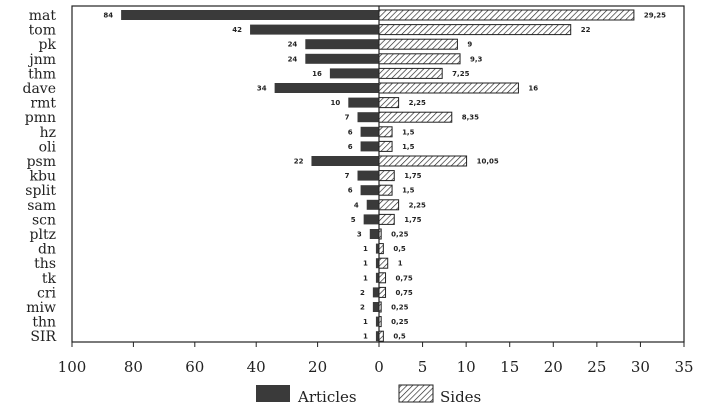 Image resolution: width=710 pixels, height=409 pixels. Describe the element at coordinates (237, 30) in the screenshot. I see `articles-value-label: 42` at that location.